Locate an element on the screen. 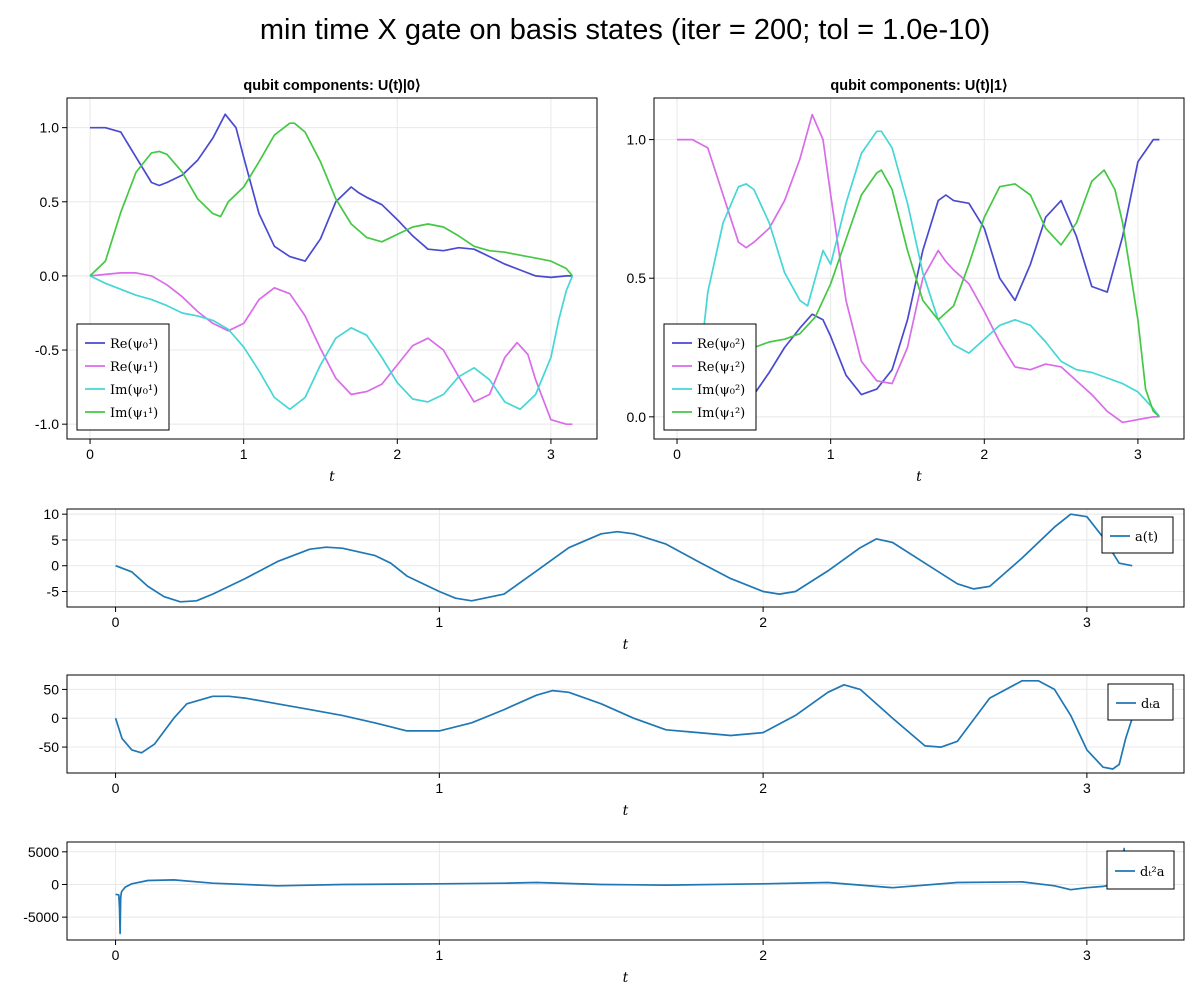  legend: dₜa is located at coordinates (1140, 702).